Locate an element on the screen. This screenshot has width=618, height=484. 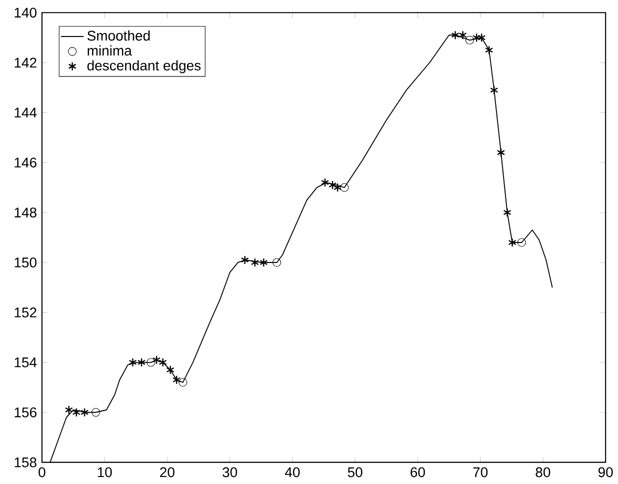
x-tick-label: 30 is located at coordinates (230, 472).